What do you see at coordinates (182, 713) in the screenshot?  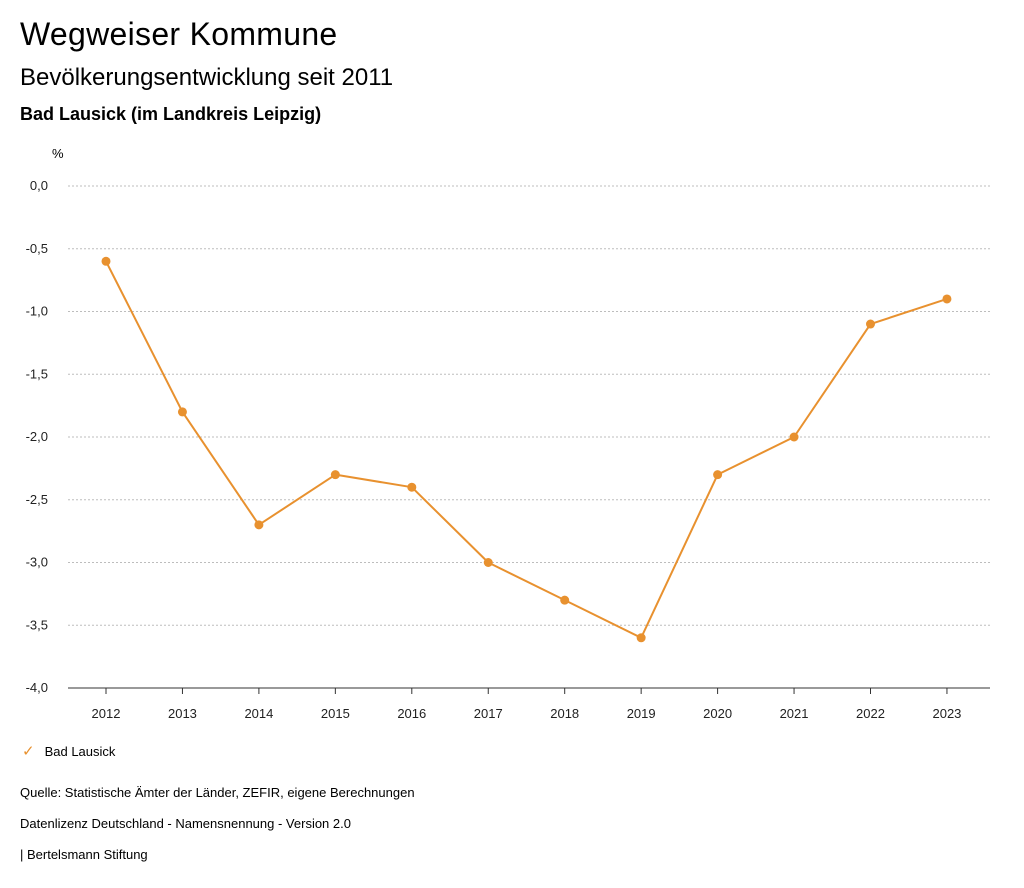 I see `x-tick-label: 2013` at bounding box center [182, 713].